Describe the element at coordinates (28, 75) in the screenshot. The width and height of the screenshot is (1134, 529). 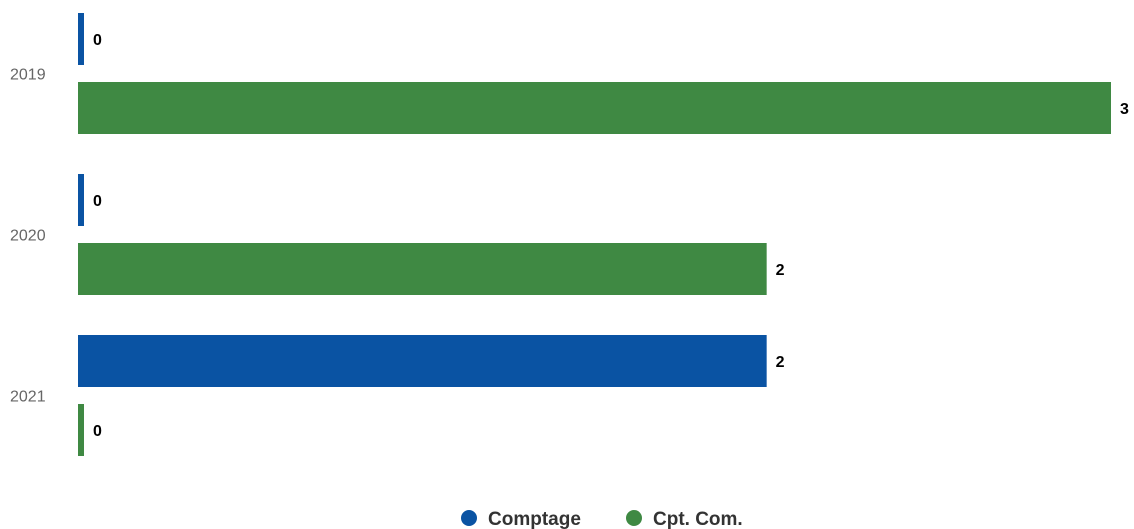
I see `category-label-2019: 2019` at that location.